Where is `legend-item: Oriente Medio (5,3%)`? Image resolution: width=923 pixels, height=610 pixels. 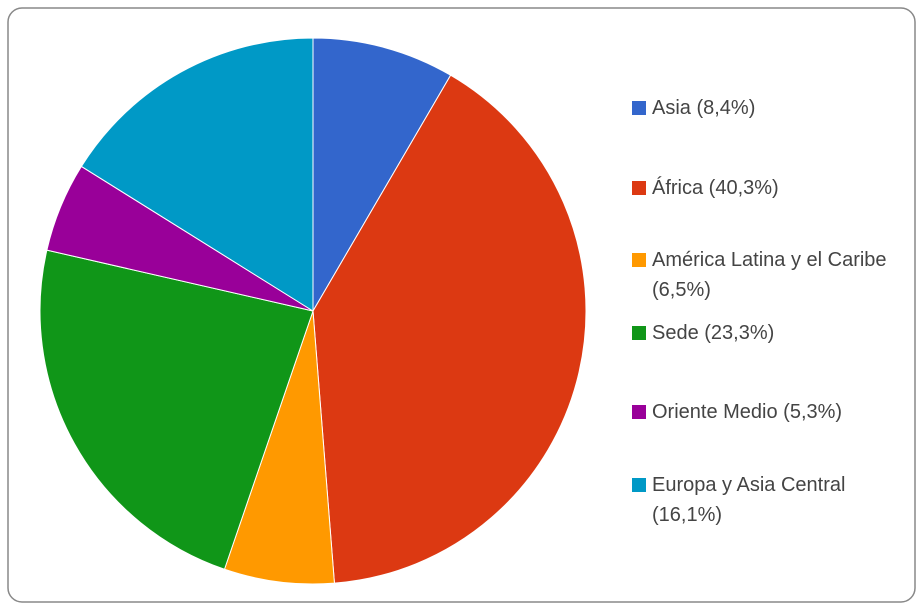
legend-item: Oriente Medio (5,3%) is located at coordinates (767, 412).